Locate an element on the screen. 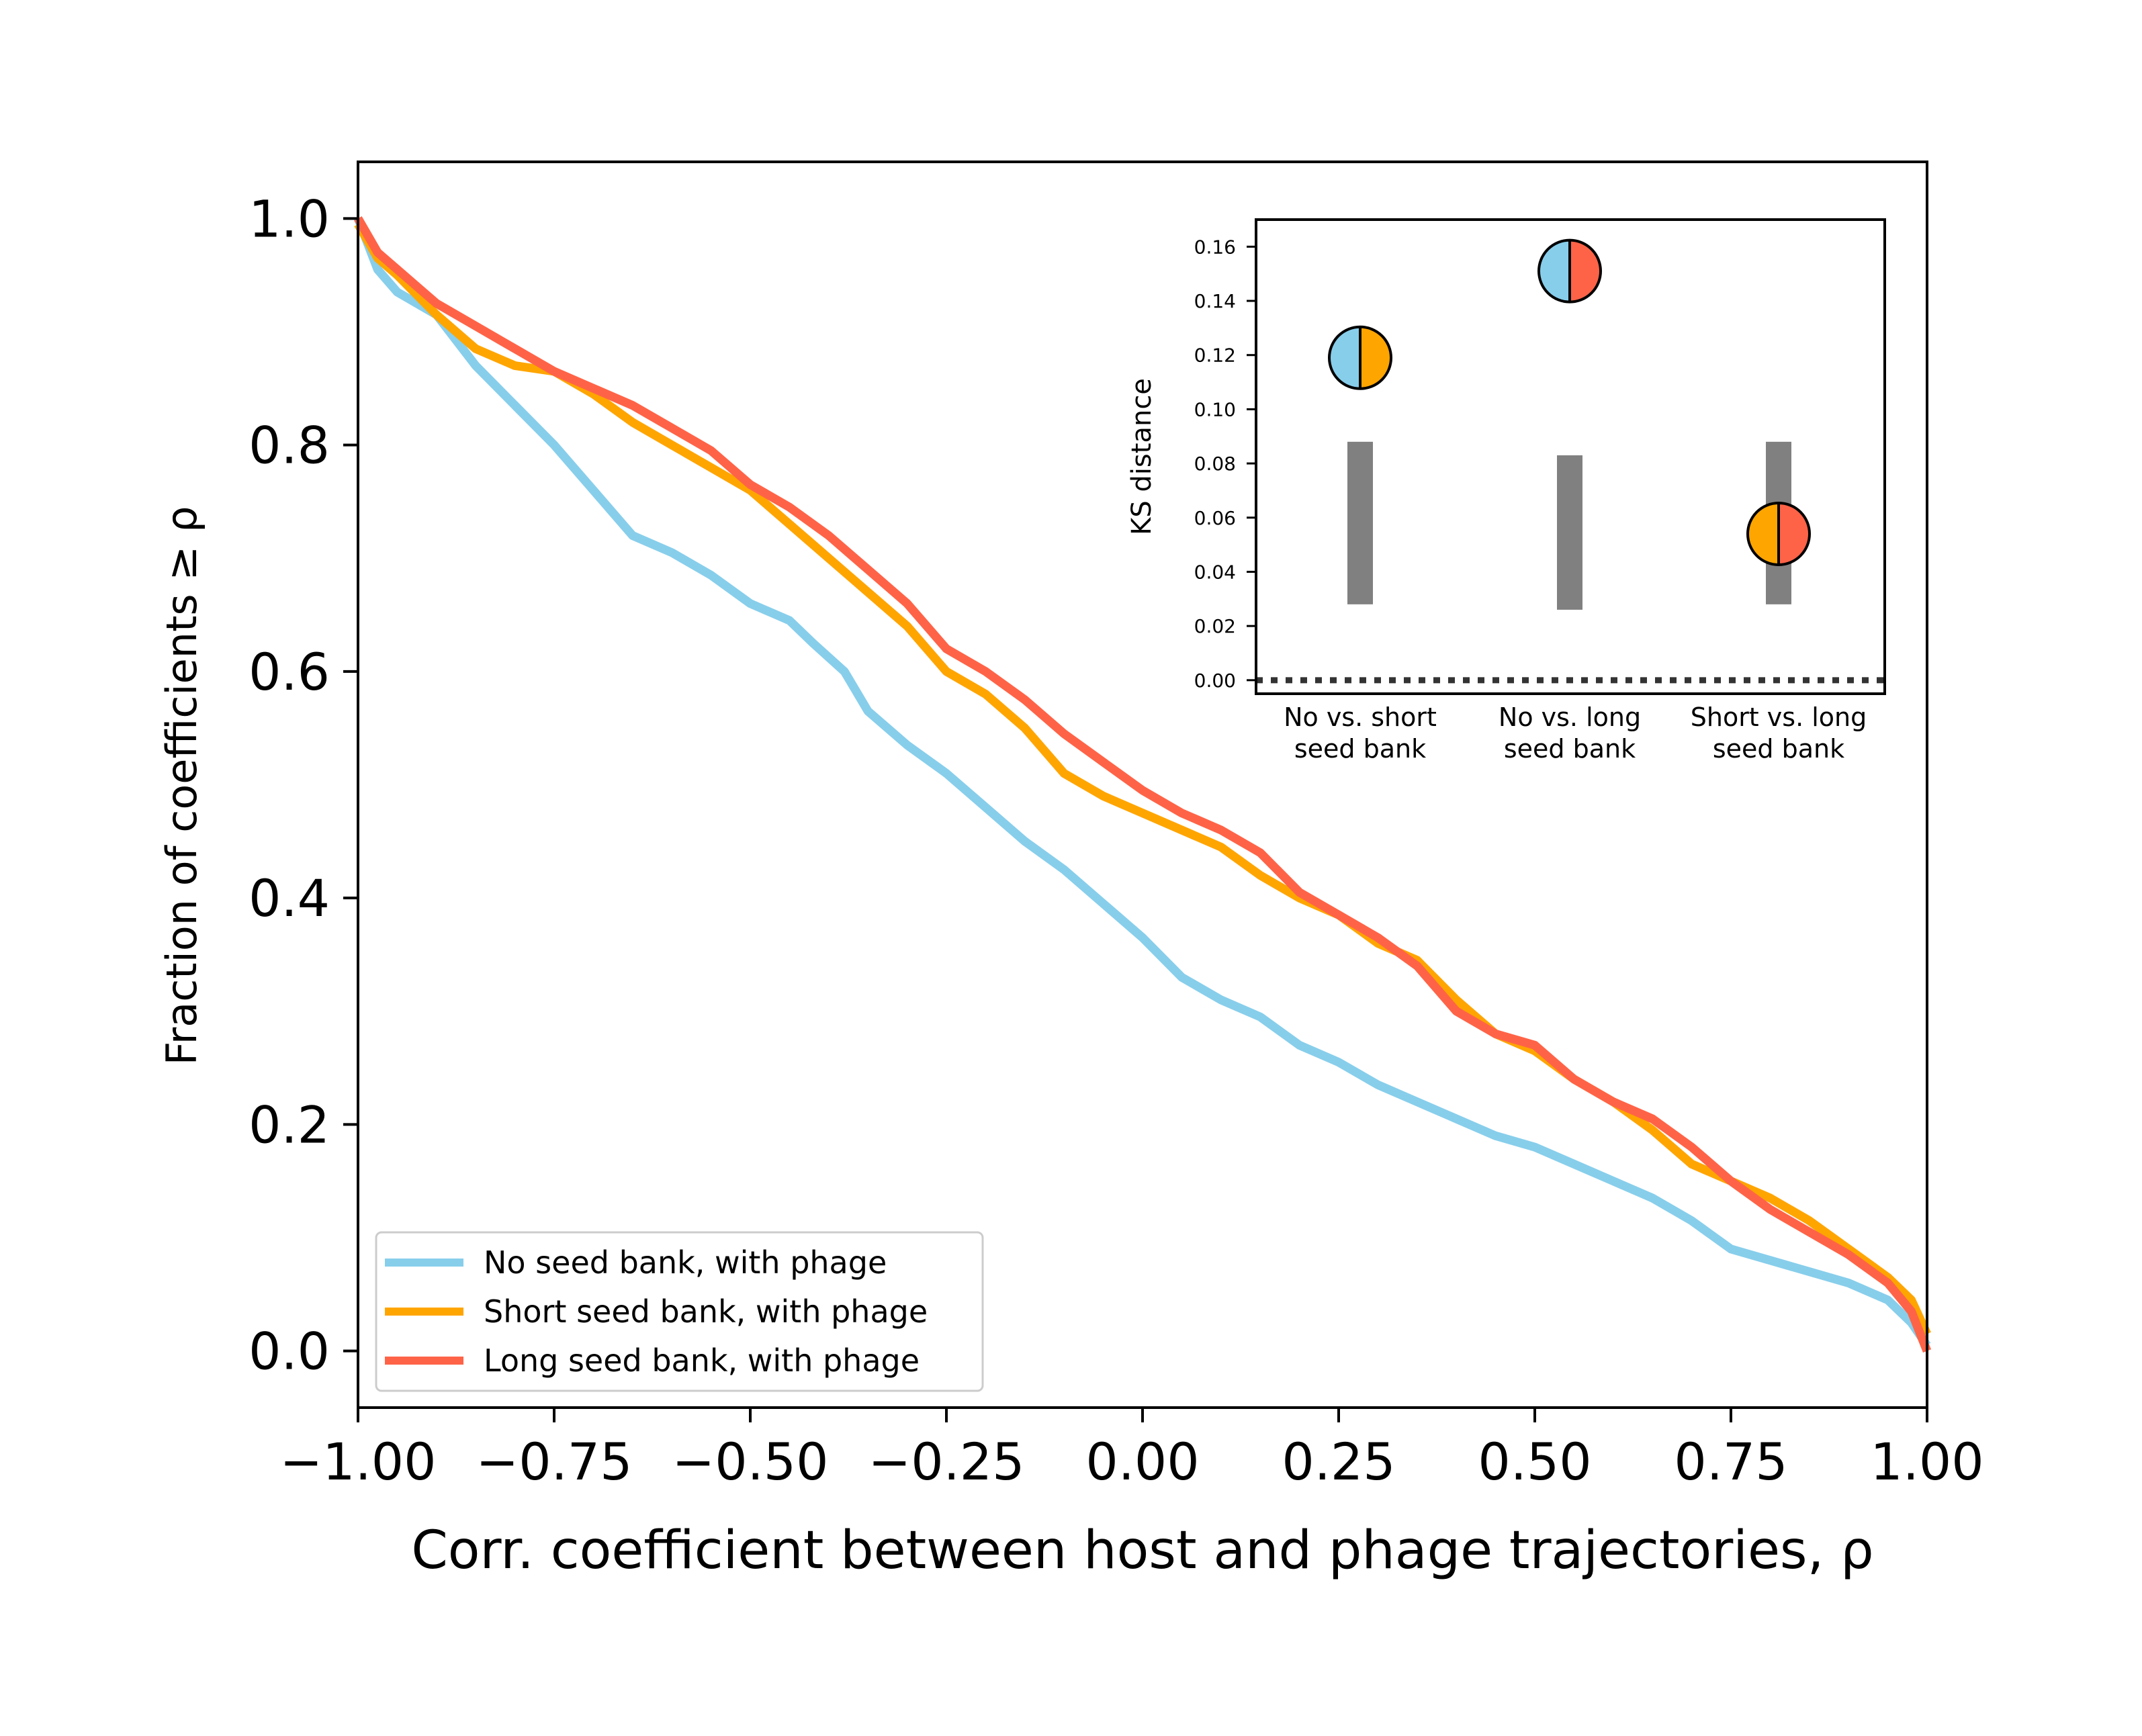  y-tick-label: 1.0 is located at coordinates (289, 218).